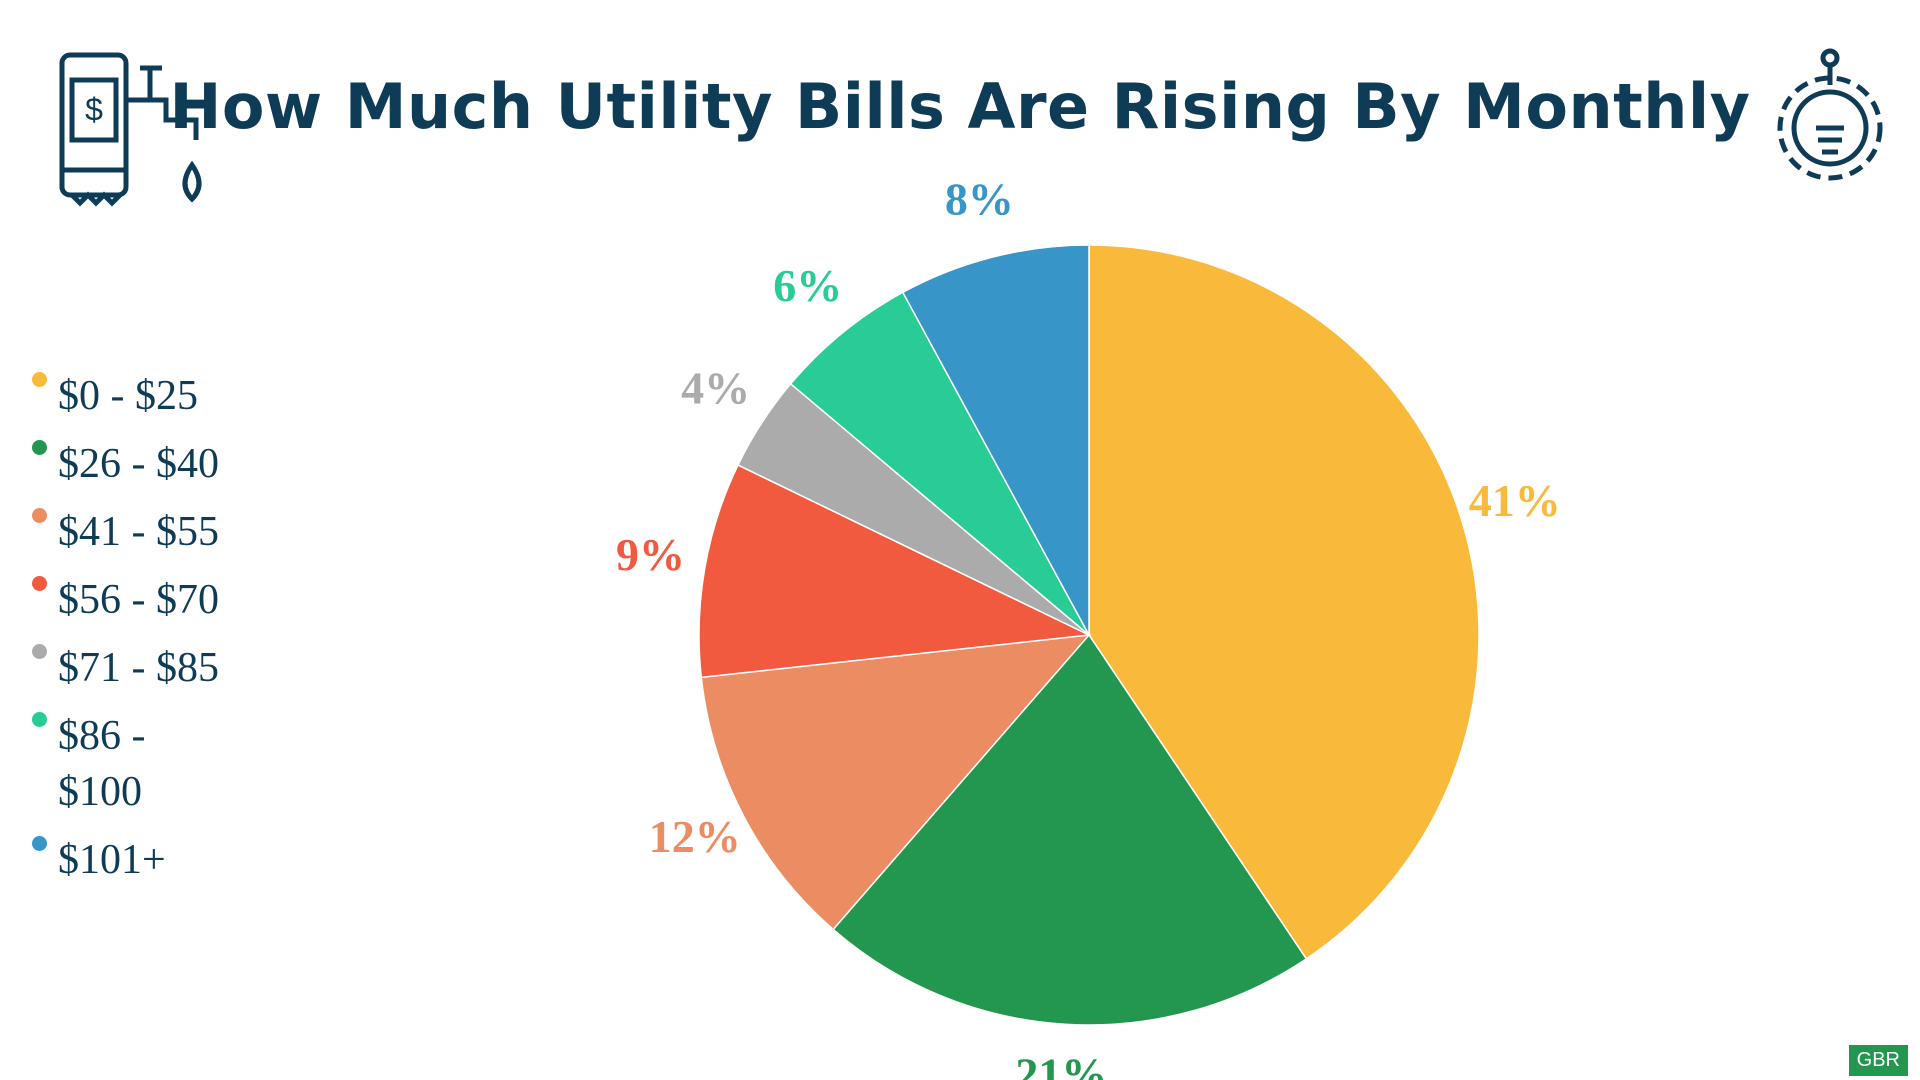  What do you see at coordinates (138, 600) in the screenshot?
I see `legend-label: $56 - $70` at bounding box center [138, 600].